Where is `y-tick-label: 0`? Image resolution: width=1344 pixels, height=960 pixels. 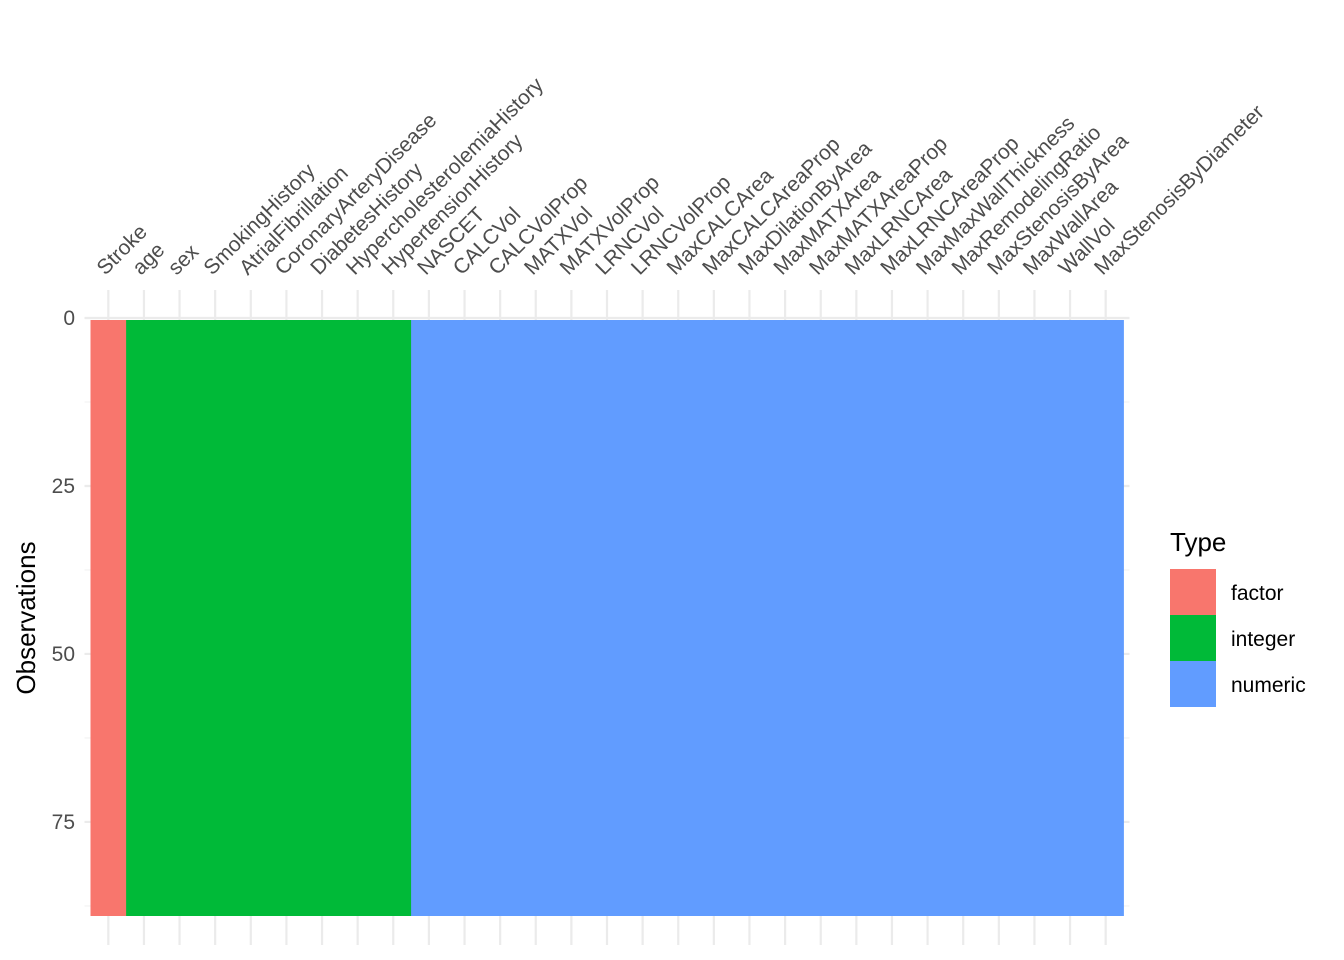 y-tick-label: 0 is located at coordinates (69, 318).